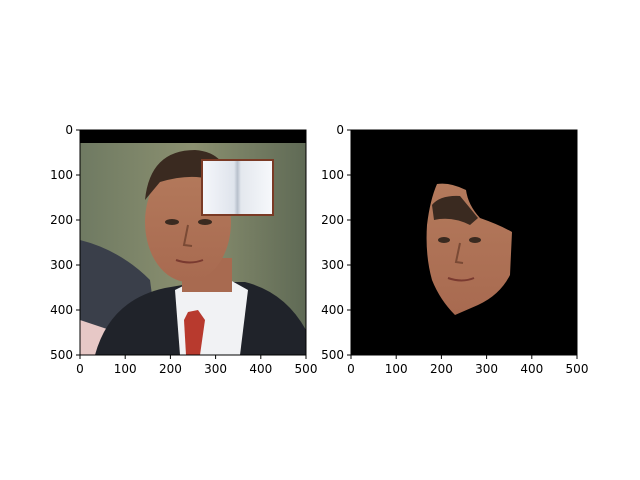 This screenshot has width=640, height=480. What do you see at coordinates (444, 240) in the screenshot?
I see `masked-left-eye` at bounding box center [444, 240].